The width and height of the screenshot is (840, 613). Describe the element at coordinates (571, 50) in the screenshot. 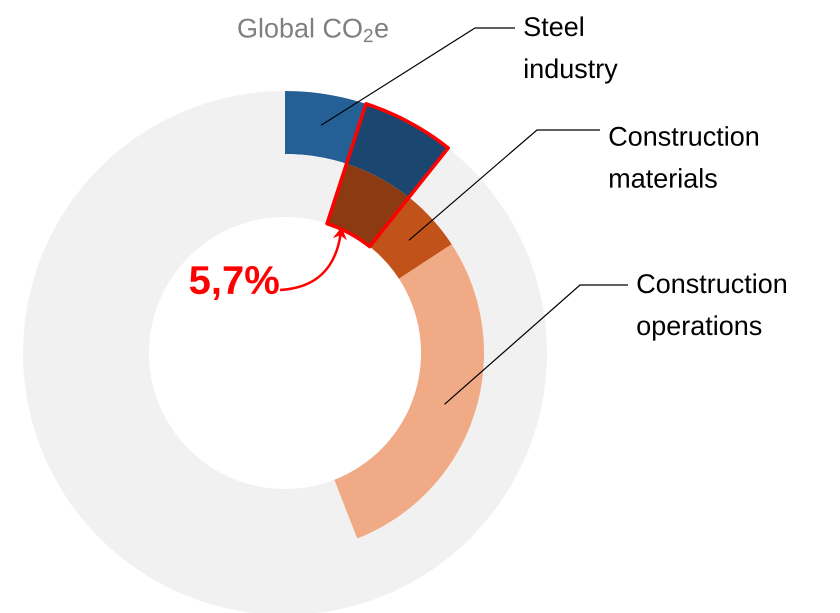

I see `slice-label: Steel industry` at that location.